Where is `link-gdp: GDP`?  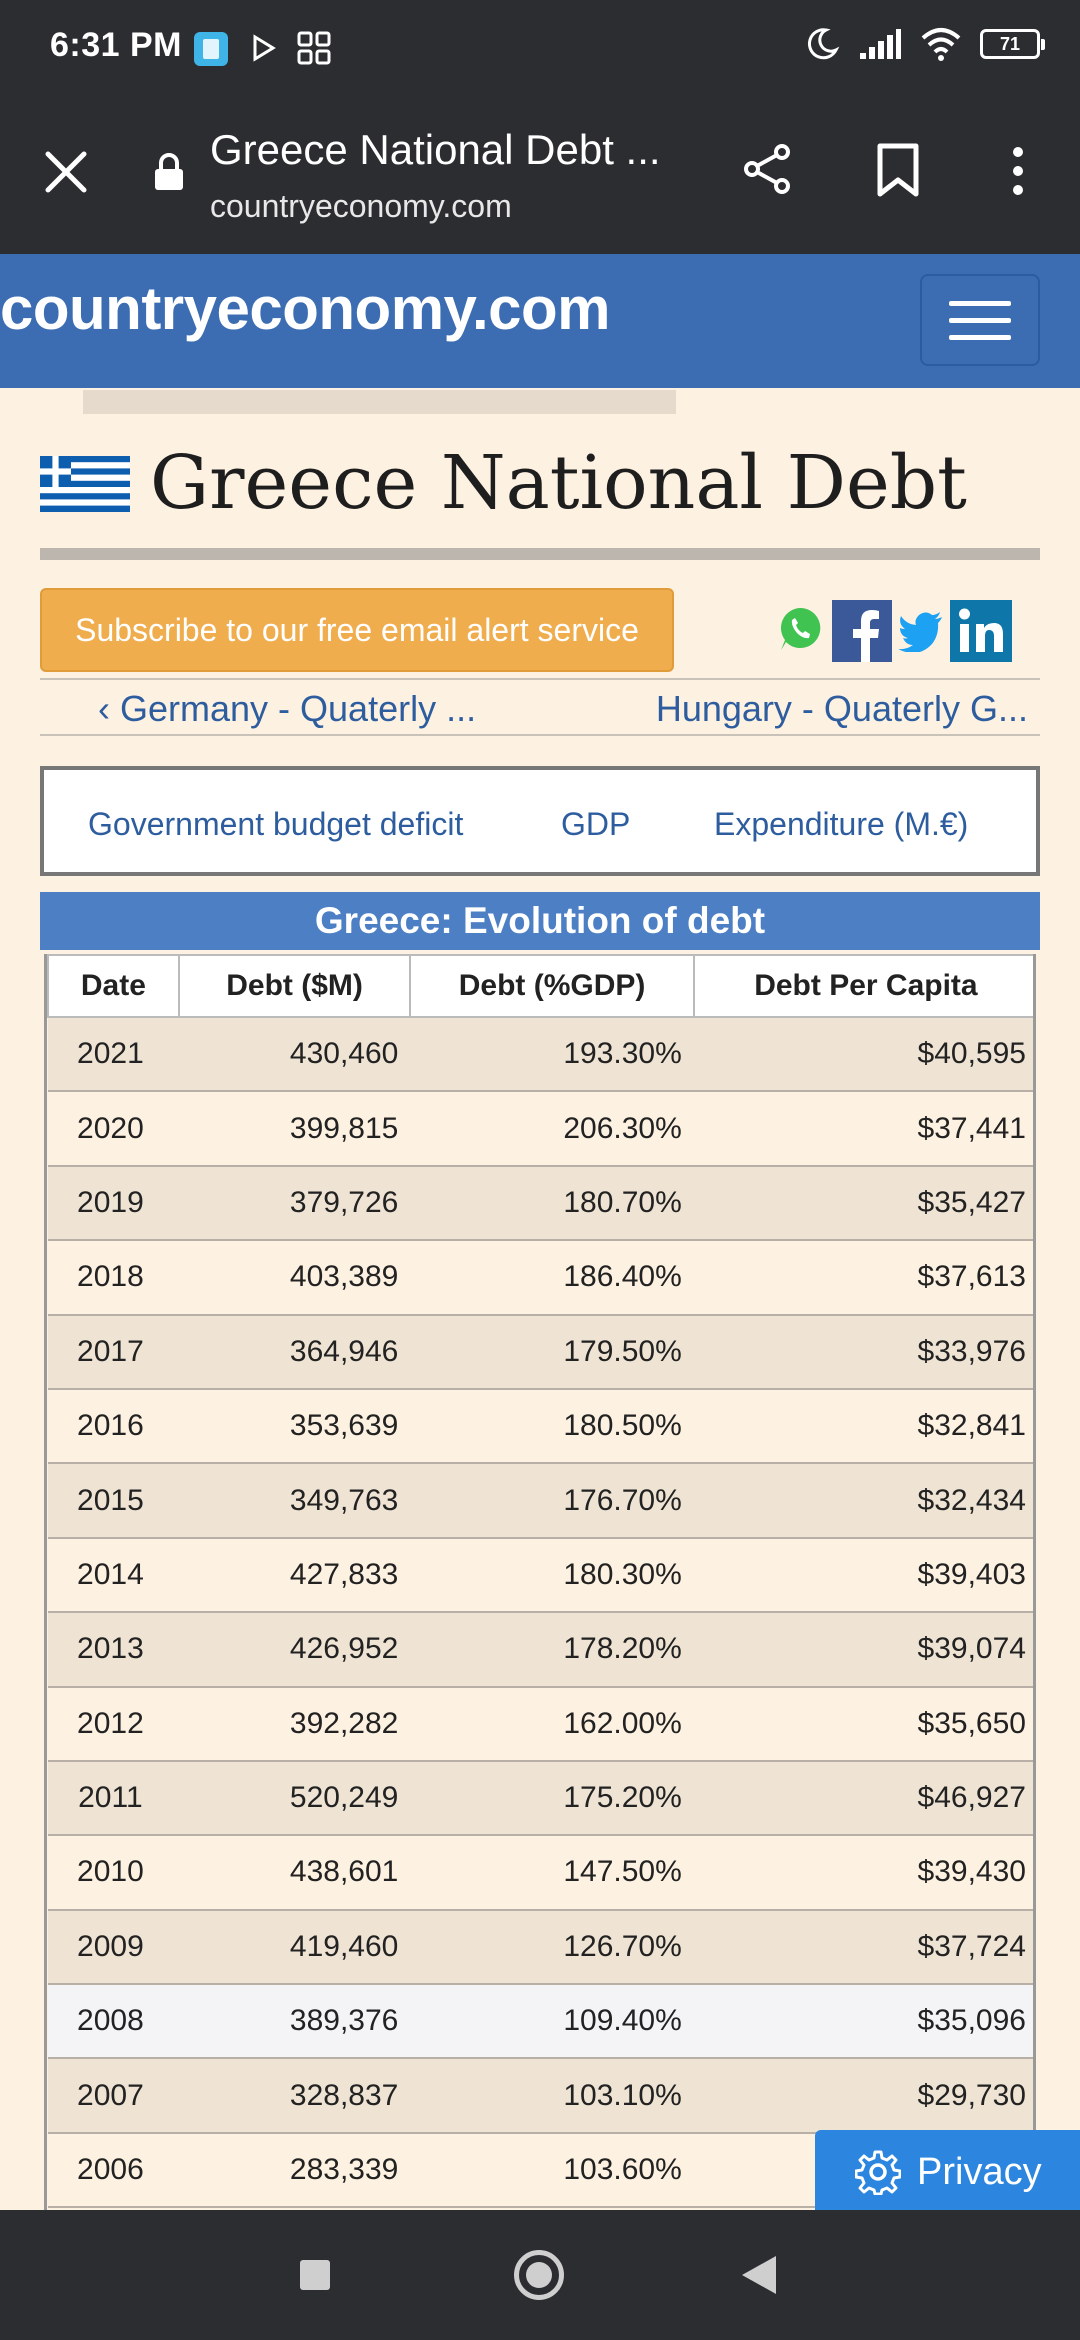 link-gdp: GDP is located at coordinates (596, 824).